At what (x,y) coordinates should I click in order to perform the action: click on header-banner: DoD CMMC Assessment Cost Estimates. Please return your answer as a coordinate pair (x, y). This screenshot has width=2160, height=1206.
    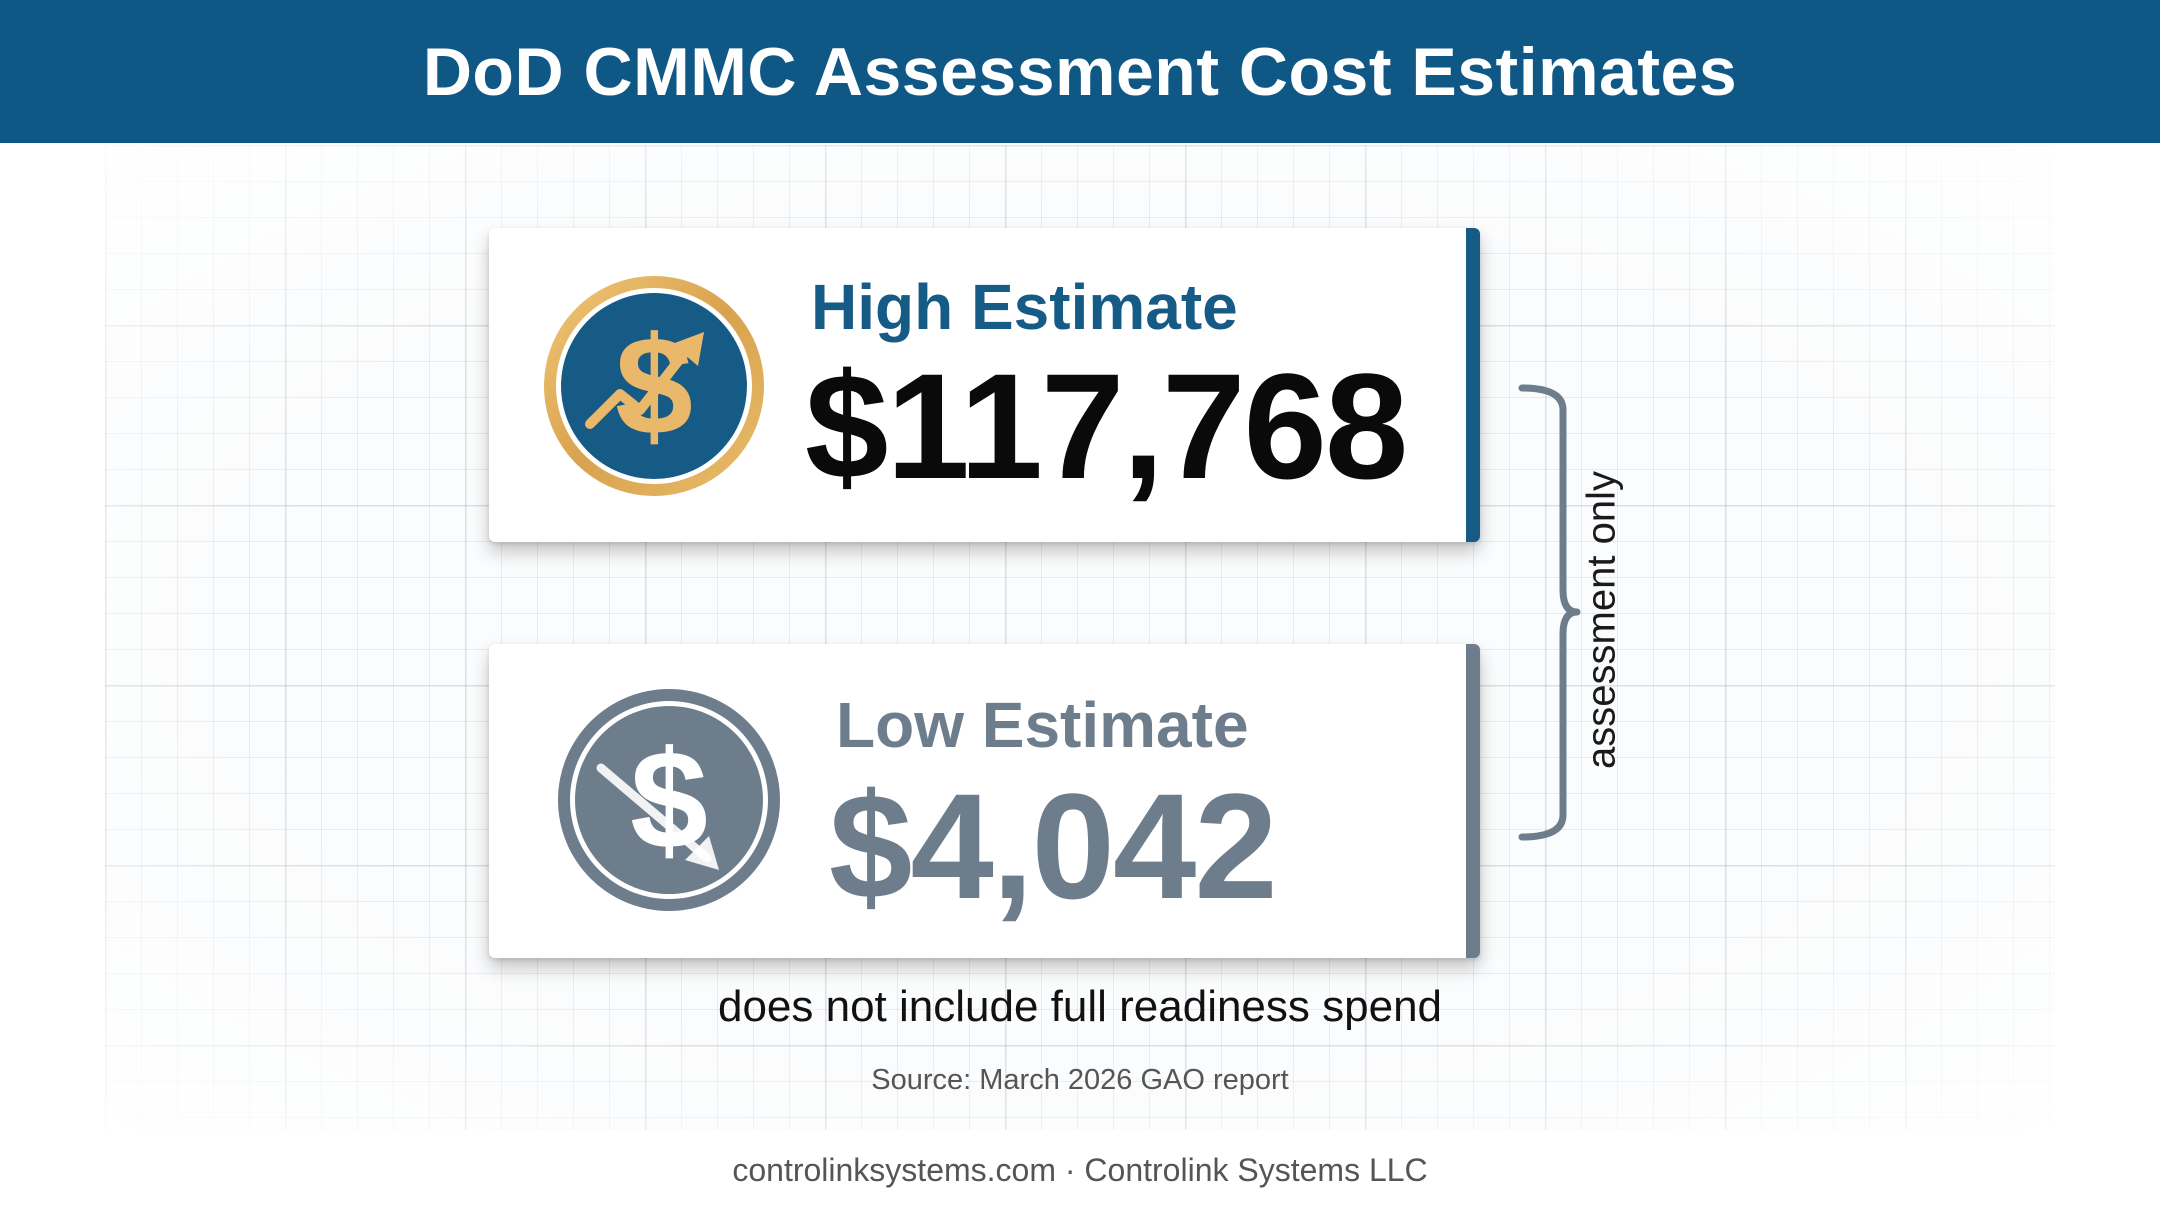
    Looking at the image, I should click on (1080, 71).